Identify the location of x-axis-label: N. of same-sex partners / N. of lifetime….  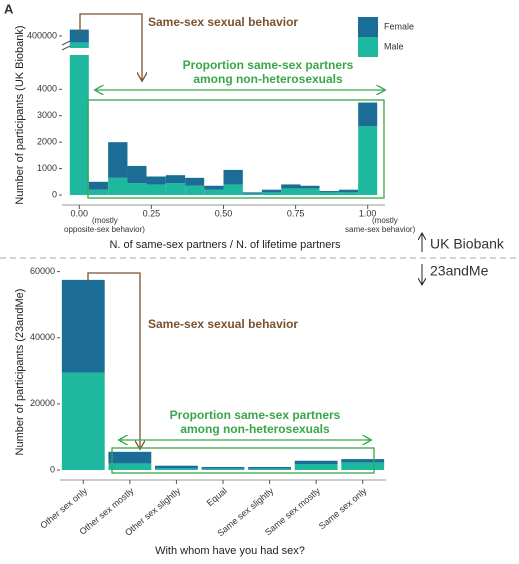
(225, 245).